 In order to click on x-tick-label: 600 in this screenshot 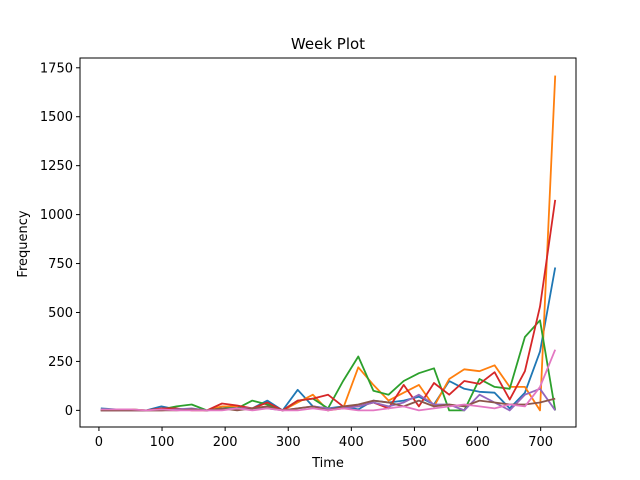, I will do `click(477, 442)`.